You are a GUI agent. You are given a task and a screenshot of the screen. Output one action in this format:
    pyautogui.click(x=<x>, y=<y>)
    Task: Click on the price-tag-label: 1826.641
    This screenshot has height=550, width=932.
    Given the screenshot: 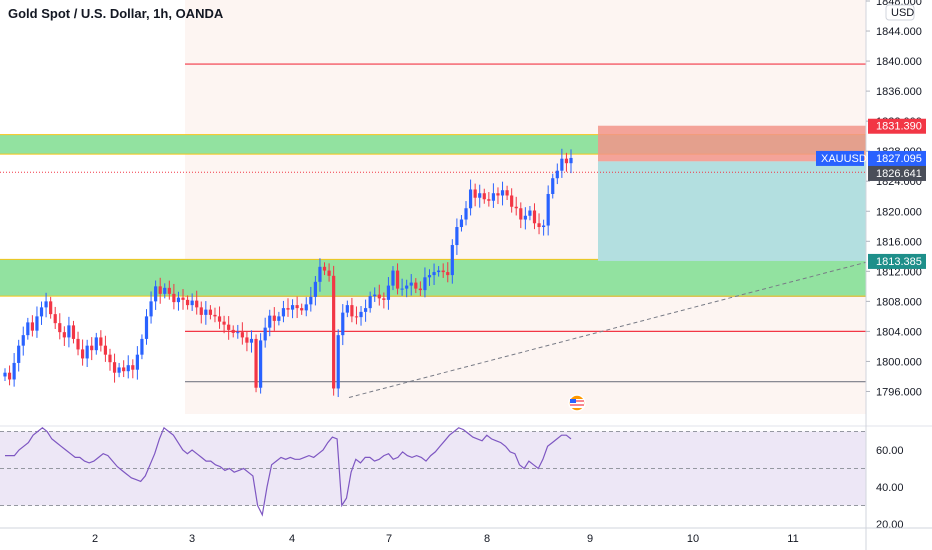 What is the action you would take?
    pyautogui.click(x=899, y=174)
    